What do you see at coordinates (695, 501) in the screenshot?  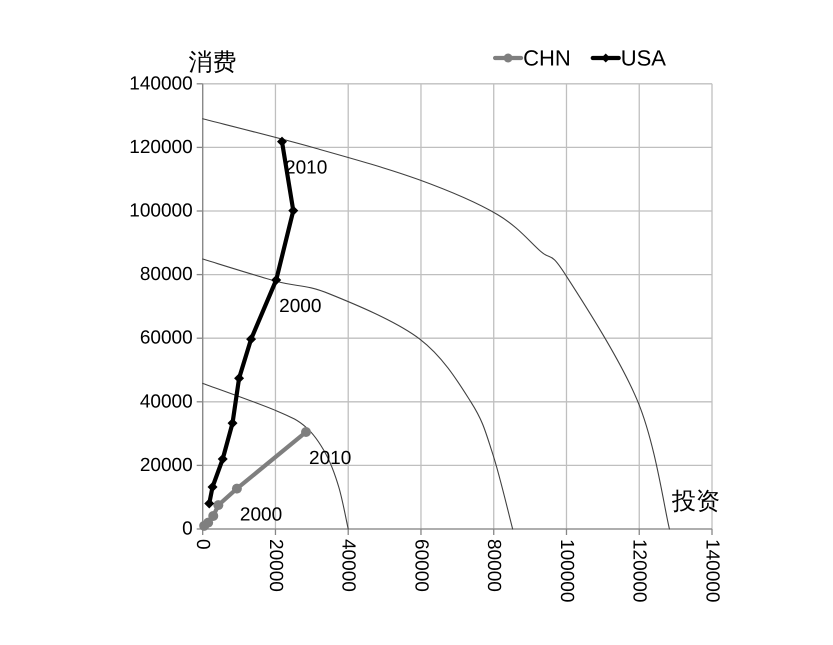 I see `x-axis-title: 投资` at bounding box center [695, 501].